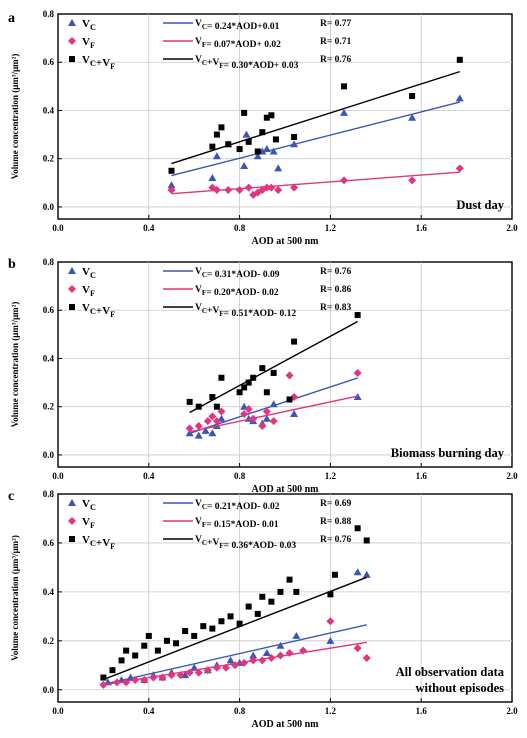 The image size is (527, 738). What do you see at coordinates (286, 724) in the screenshot?
I see `x-axis-label: AOD at 500 nm` at bounding box center [286, 724].